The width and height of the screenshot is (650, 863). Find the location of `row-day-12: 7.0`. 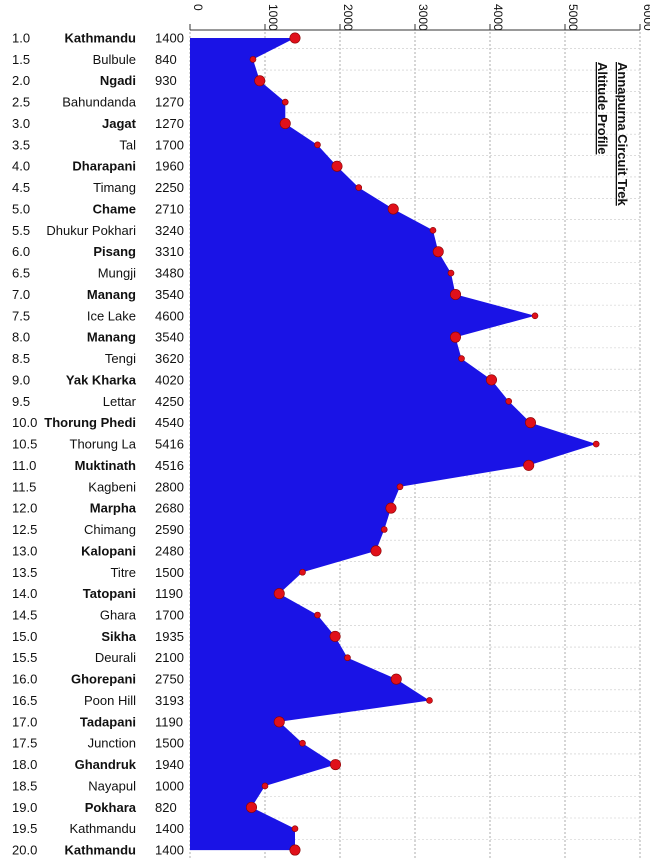

row-day-12: 7.0 is located at coordinates (21, 294).